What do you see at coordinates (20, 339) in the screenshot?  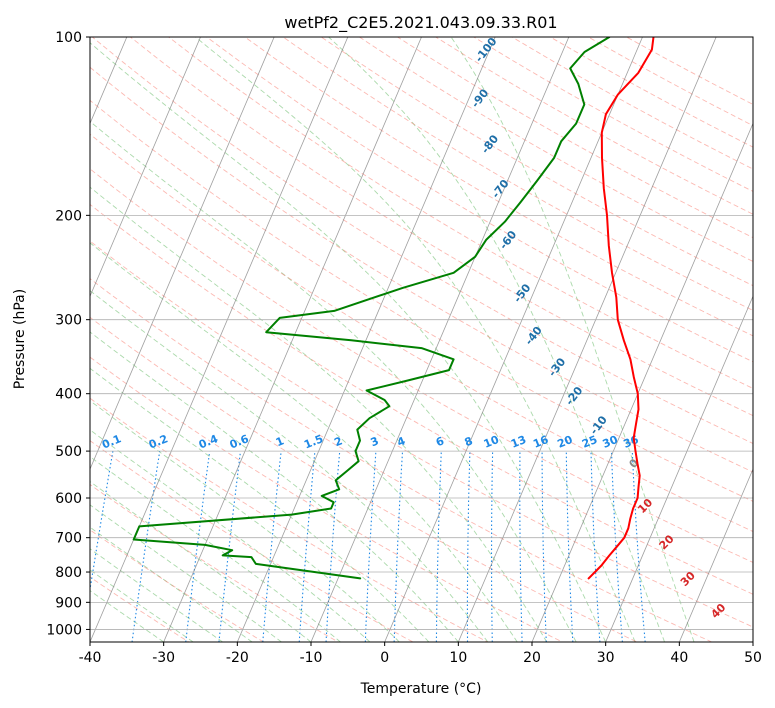 I see `y-axis-label: Pressure (hPa)` at bounding box center [20, 339].